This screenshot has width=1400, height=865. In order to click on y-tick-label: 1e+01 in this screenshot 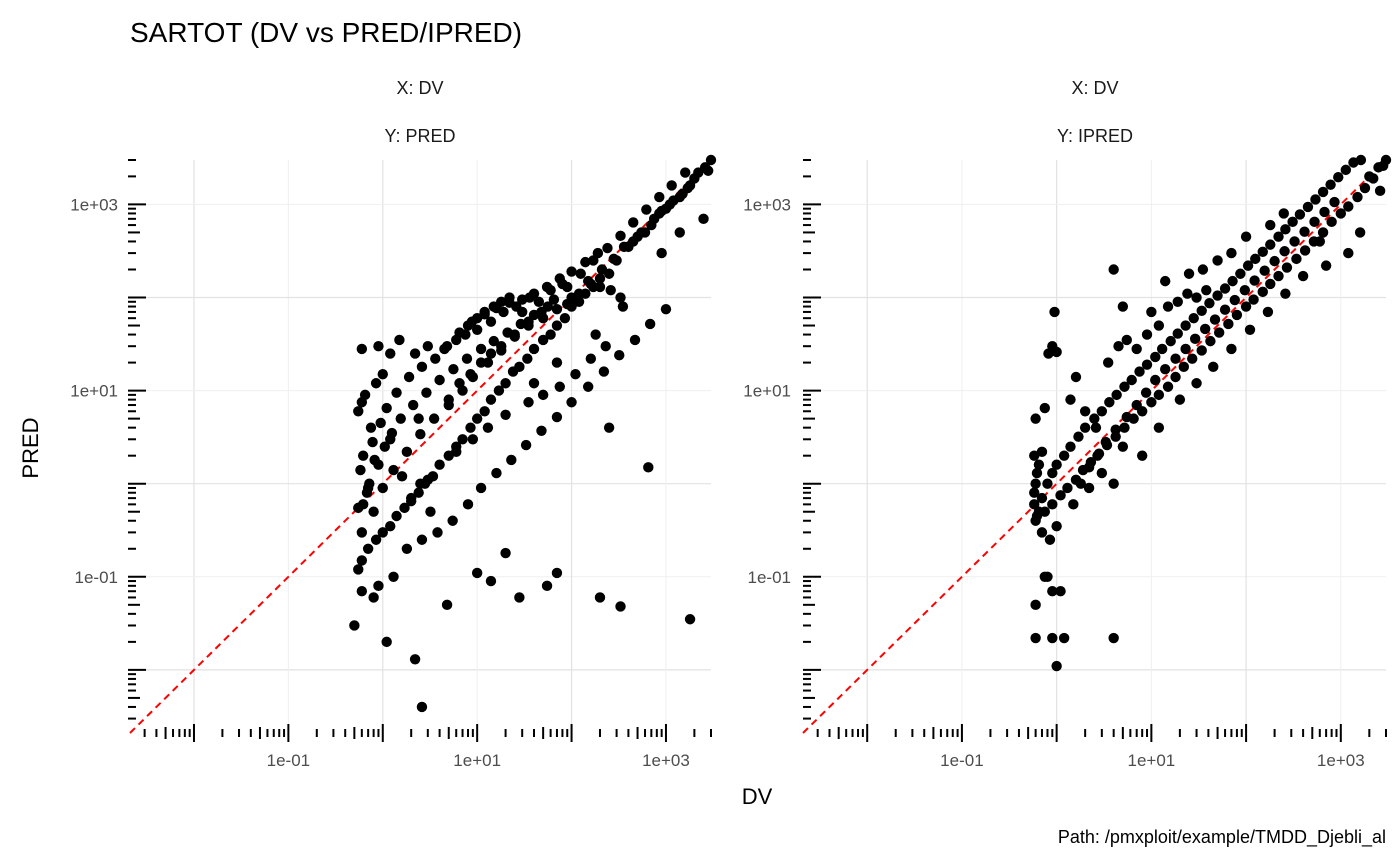, I will do `click(94, 391)`.